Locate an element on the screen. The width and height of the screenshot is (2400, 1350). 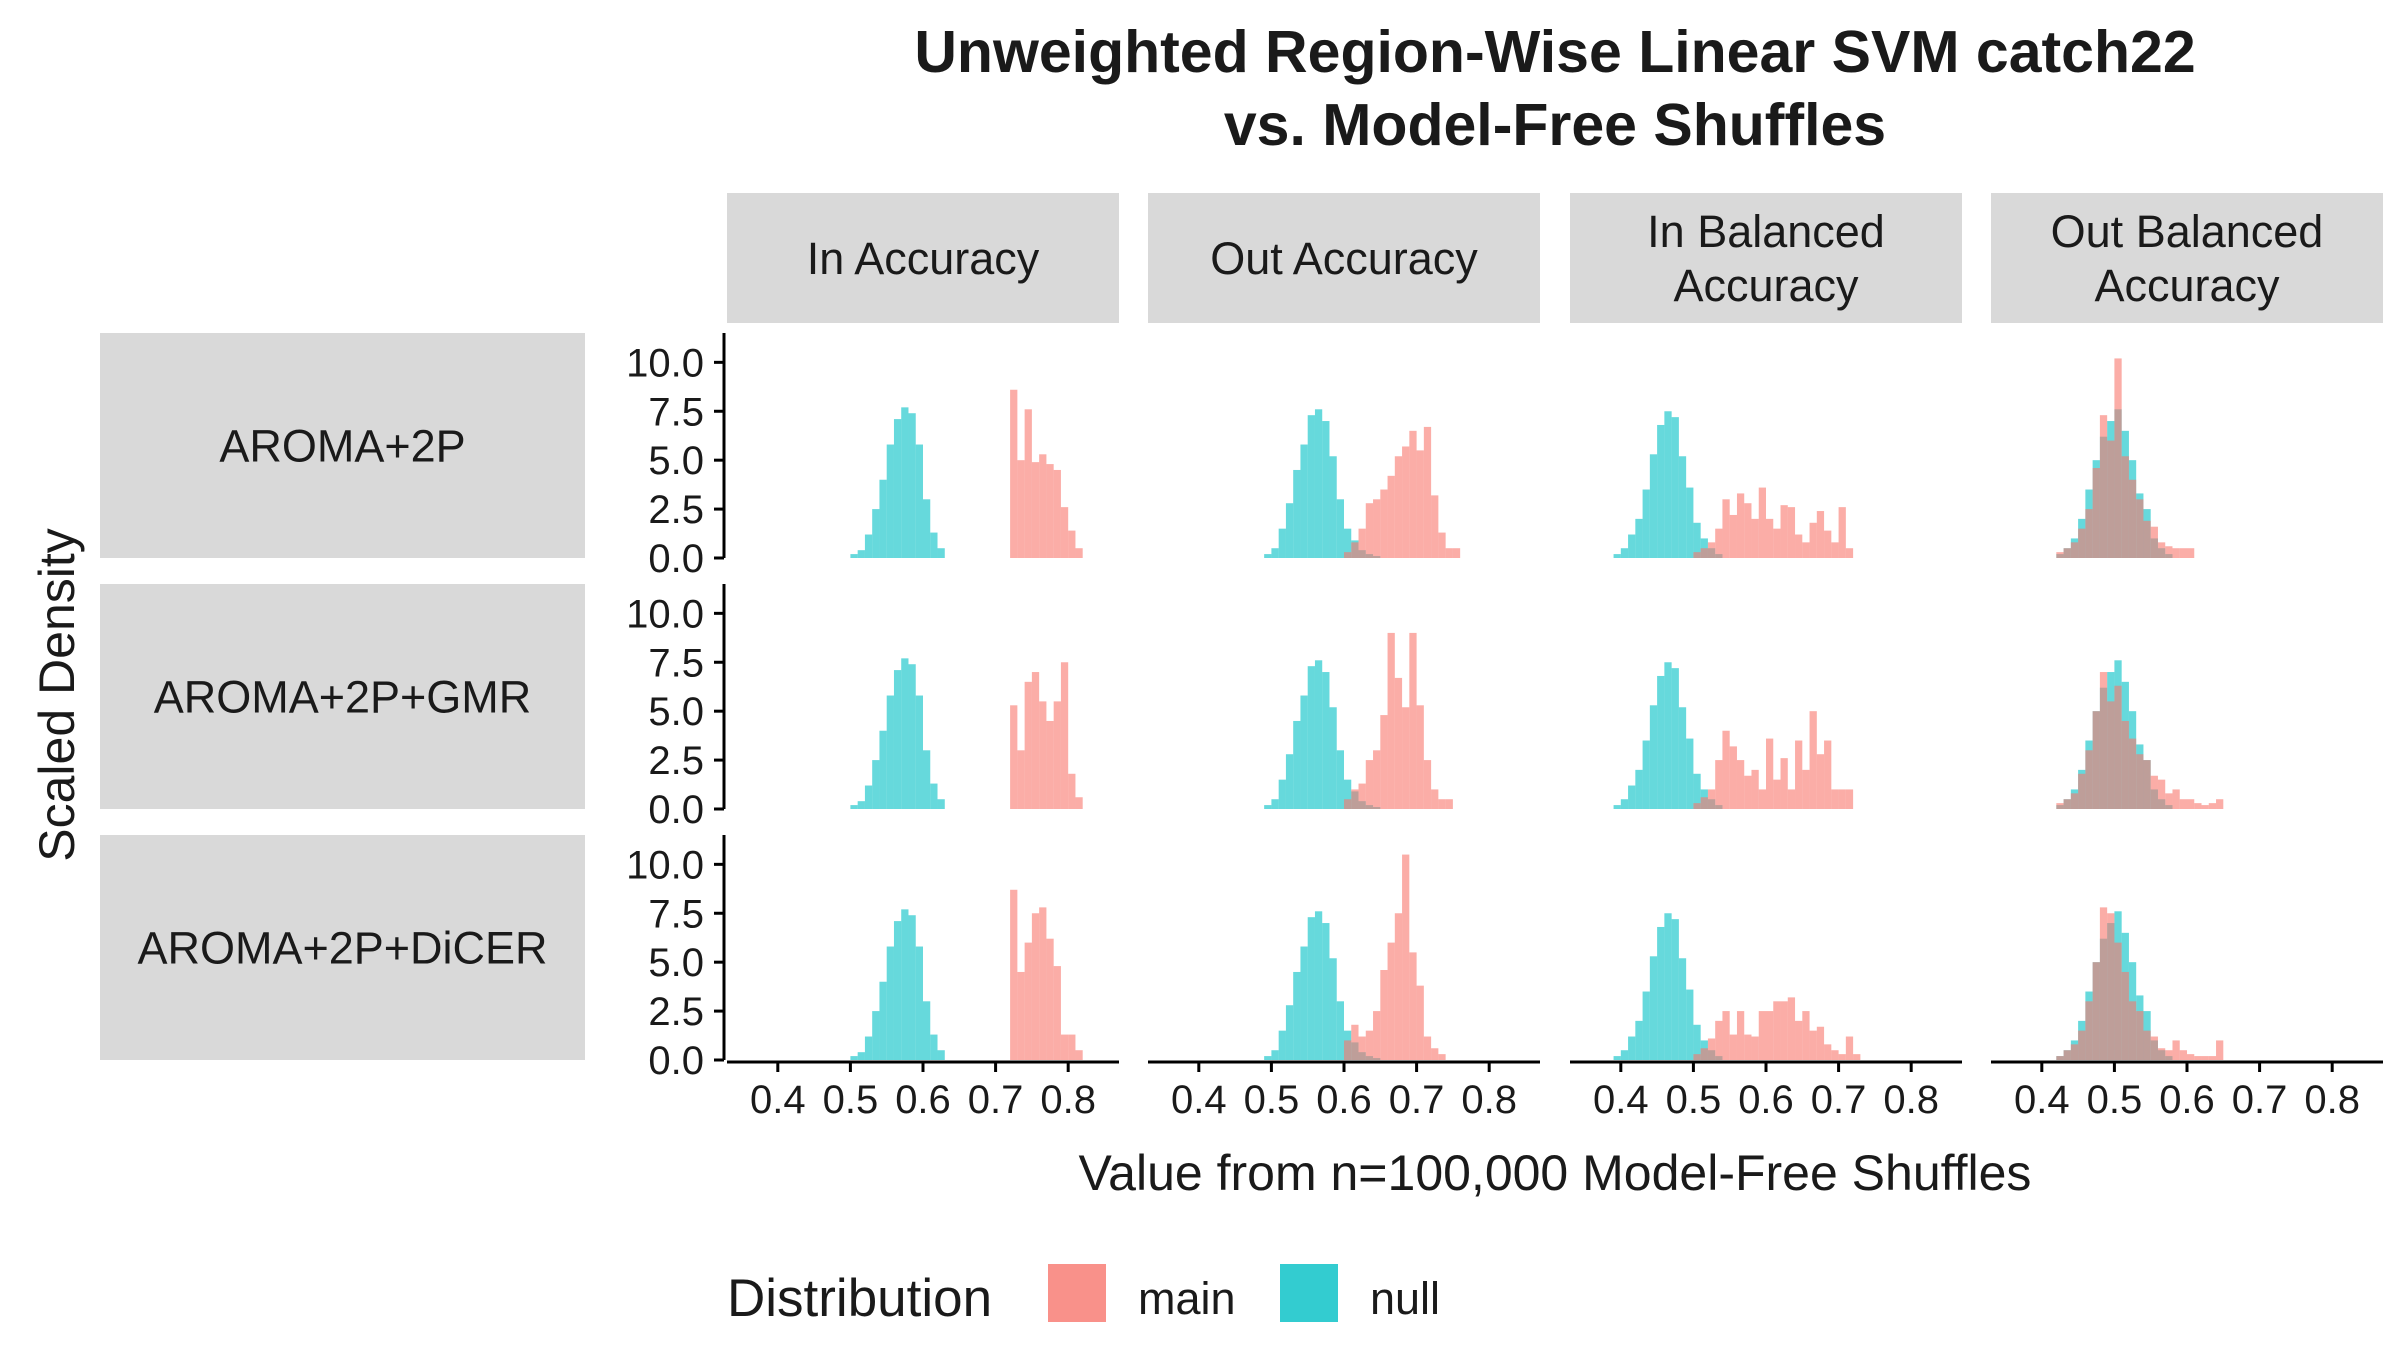
panel-aroma-2p-out-balanced-accuracy is located at coordinates (2125, 458).